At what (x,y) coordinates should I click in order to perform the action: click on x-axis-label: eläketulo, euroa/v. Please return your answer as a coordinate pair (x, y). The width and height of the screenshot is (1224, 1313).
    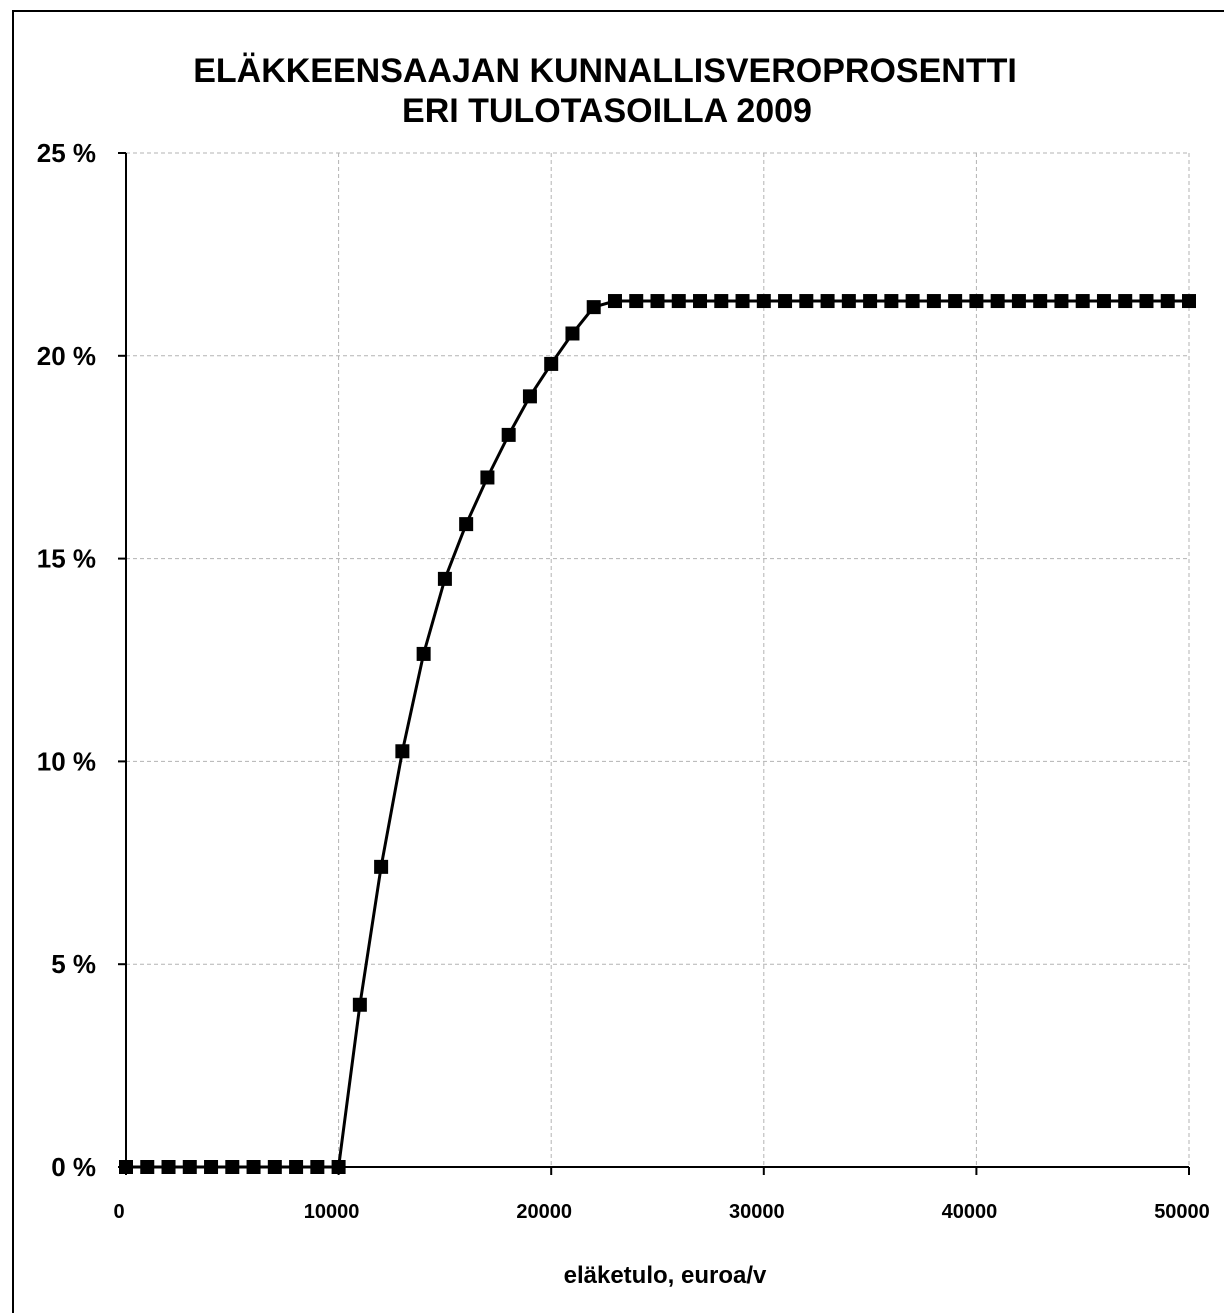
    Looking at the image, I should click on (665, 1275).